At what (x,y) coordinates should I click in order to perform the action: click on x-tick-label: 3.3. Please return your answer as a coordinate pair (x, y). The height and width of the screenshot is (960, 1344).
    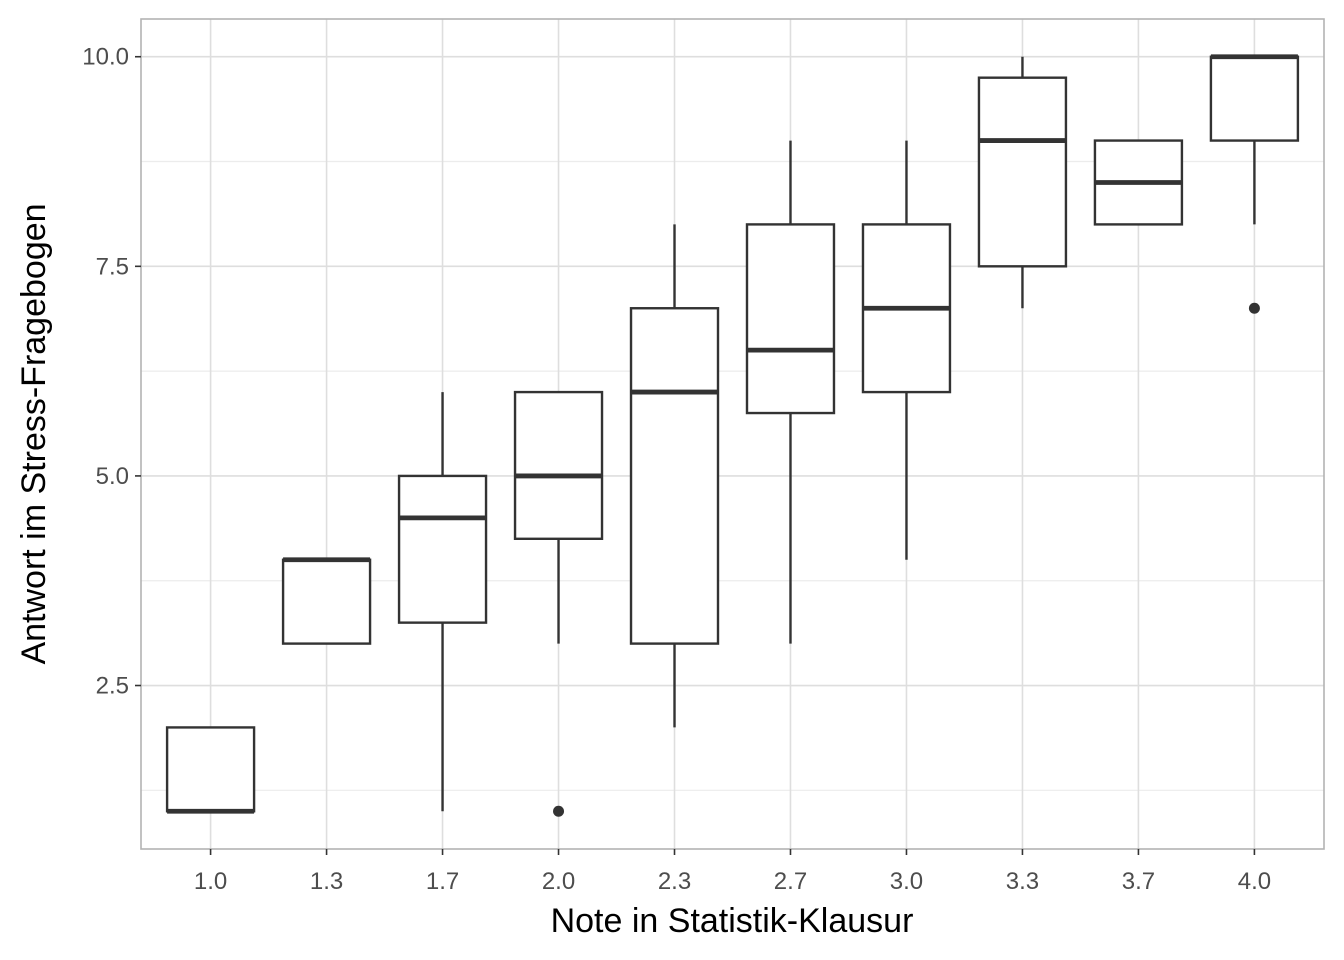
    Looking at the image, I should click on (1022, 881).